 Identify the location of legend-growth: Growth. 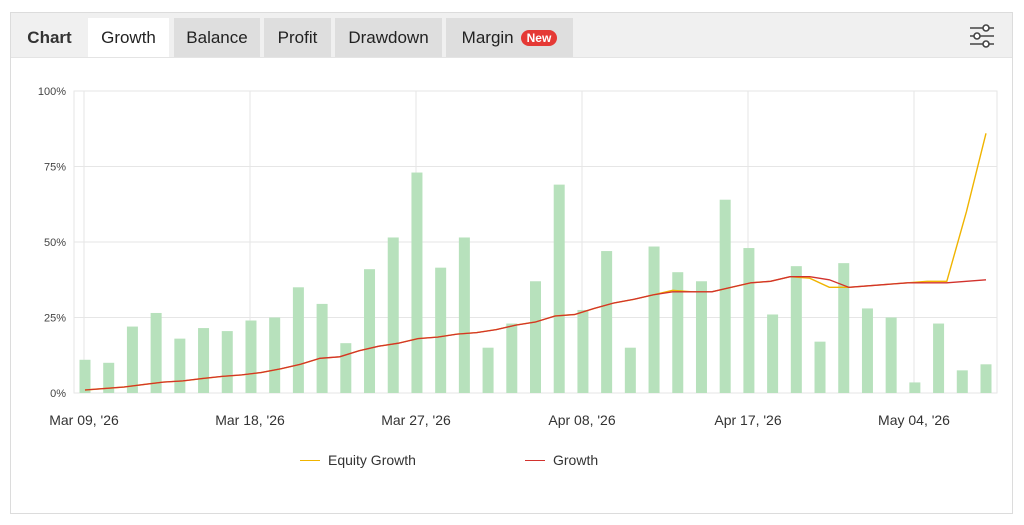
(561, 460).